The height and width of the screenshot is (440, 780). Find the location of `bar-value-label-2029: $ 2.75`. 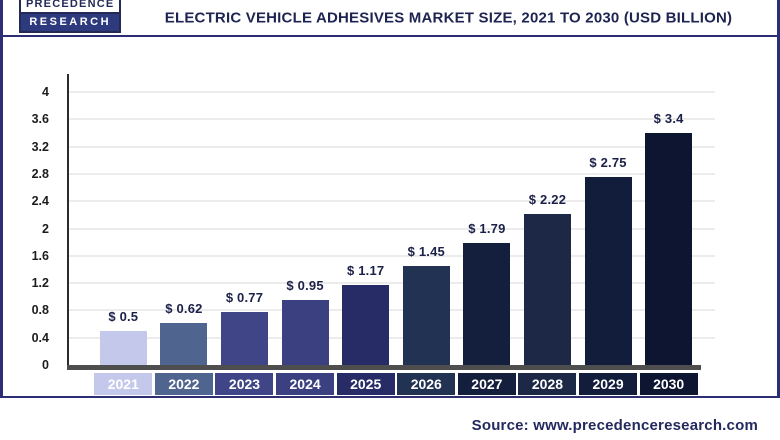

bar-value-label-2029: $ 2.75 is located at coordinates (608, 163).